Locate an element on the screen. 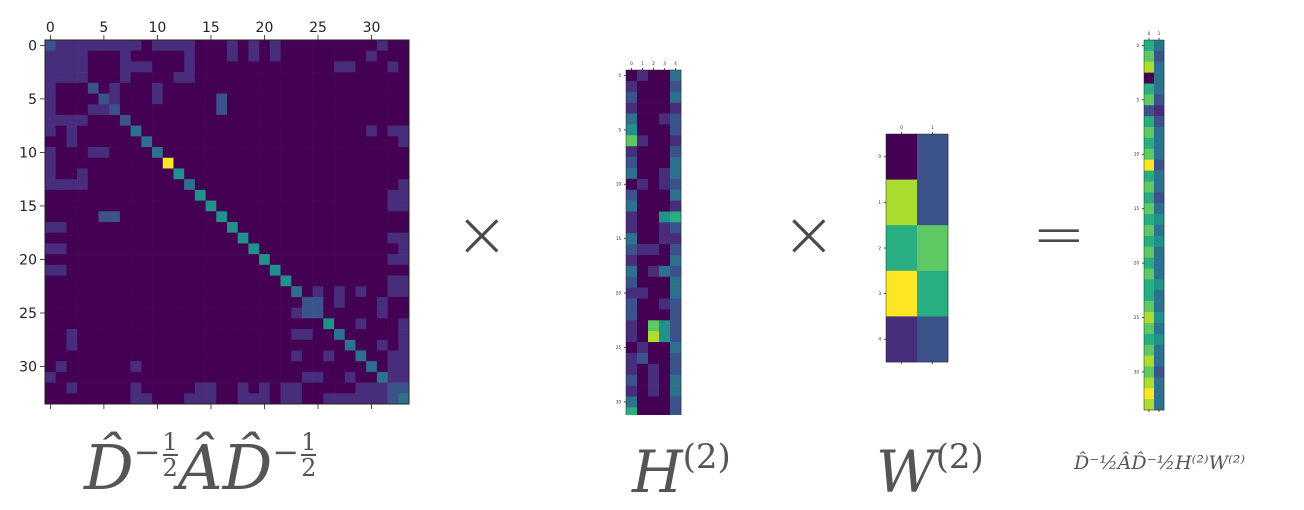 This screenshot has height=510, width=1304. x-tick-label: 1 is located at coordinates (642, 63).